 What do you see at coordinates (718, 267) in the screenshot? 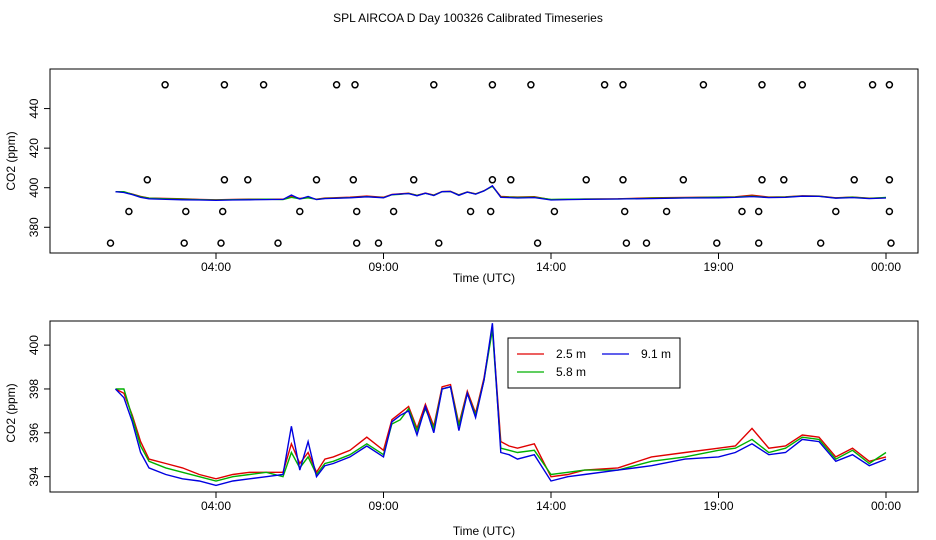
I see `top-xtick-label: 19:00` at bounding box center [718, 267].